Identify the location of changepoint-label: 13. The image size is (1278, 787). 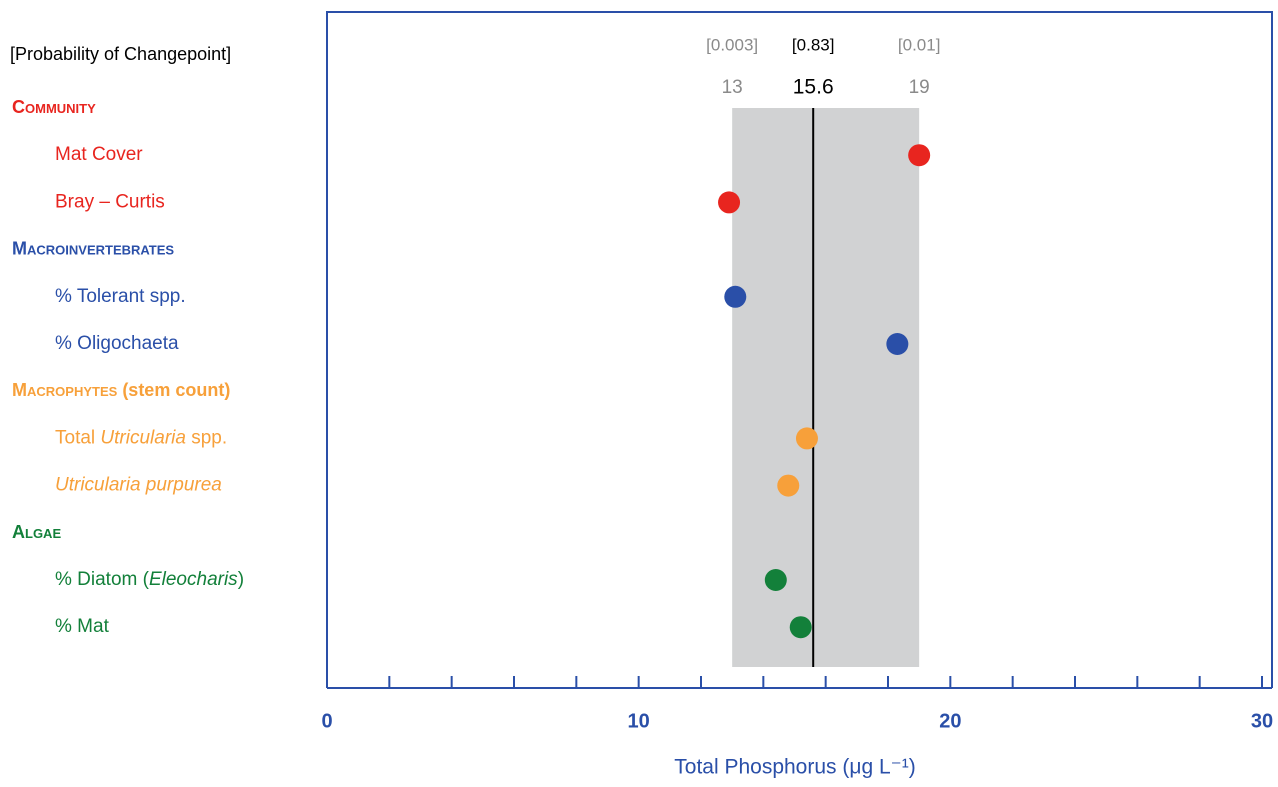
(732, 87).